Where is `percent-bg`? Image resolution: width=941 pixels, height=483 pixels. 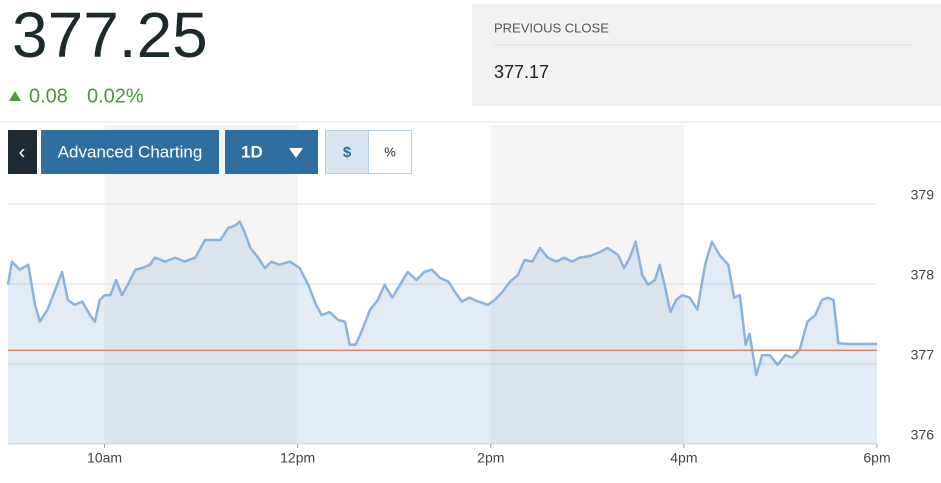
percent-bg is located at coordinates (390, 152).